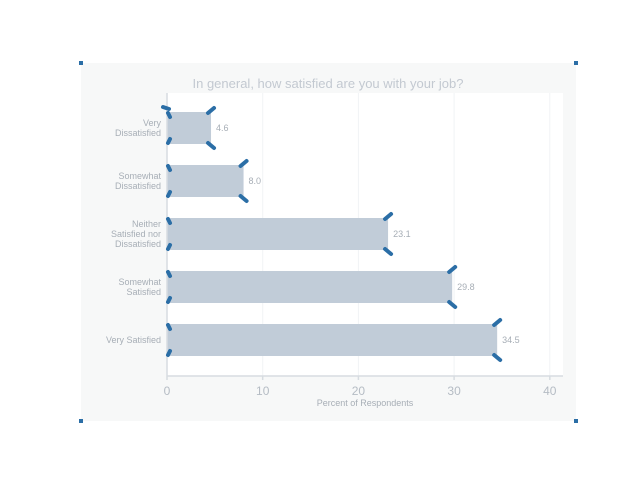 The height and width of the screenshot is (480, 640). I want to click on category-label: Neither Satisfied nor Dissatisfied, so click(136, 234).